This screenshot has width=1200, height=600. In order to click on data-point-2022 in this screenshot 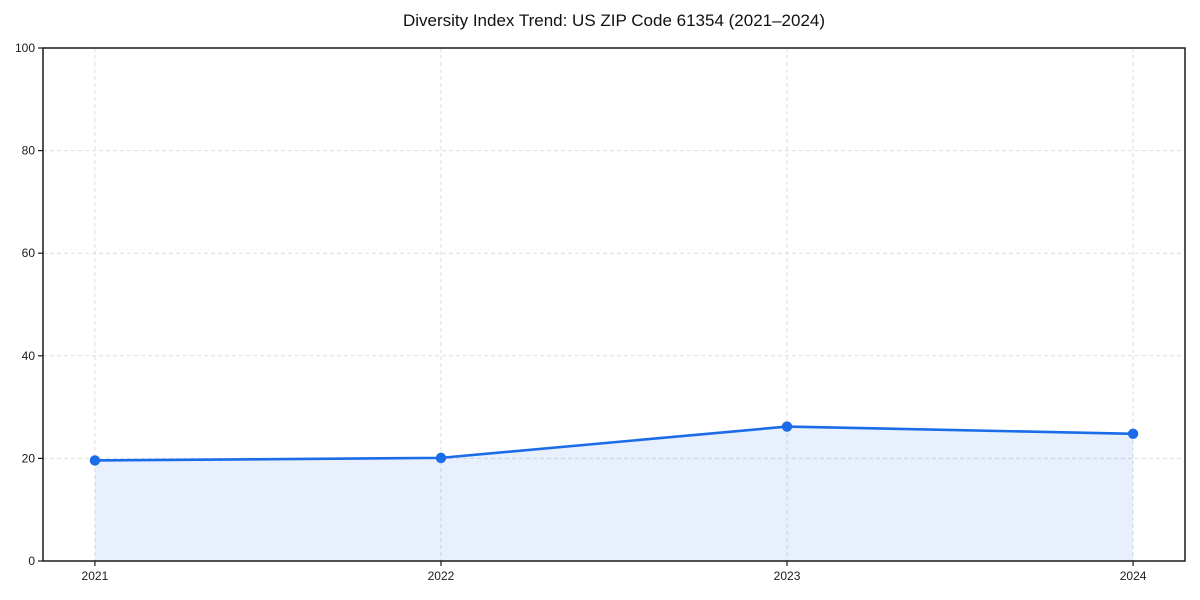, I will do `click(441, 458)`.